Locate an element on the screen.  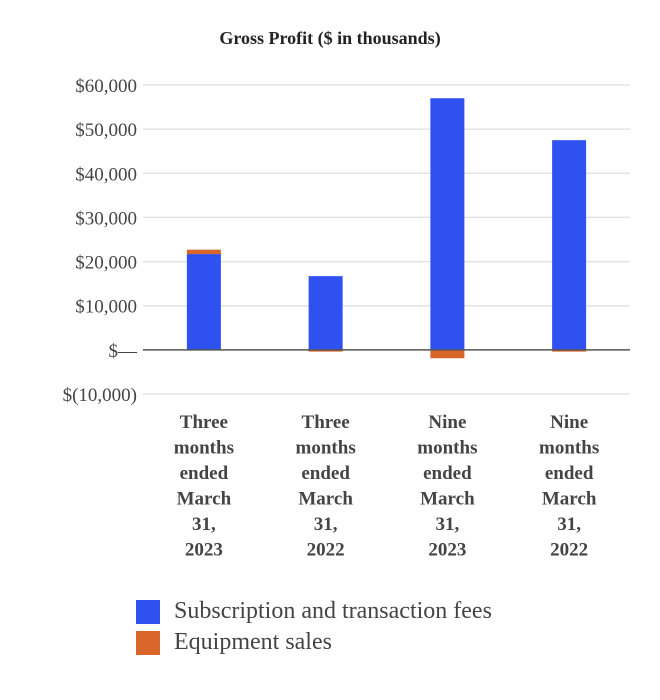
legend-label: Subscription and transaction fees is located at coordinates (333, 611).